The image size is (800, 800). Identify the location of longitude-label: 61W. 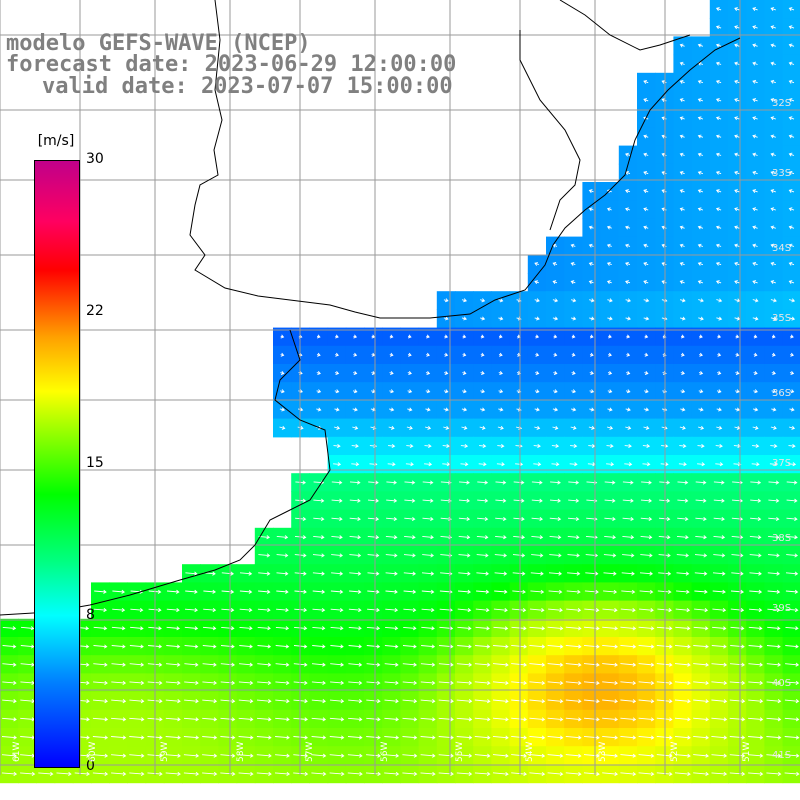
(17, 751).